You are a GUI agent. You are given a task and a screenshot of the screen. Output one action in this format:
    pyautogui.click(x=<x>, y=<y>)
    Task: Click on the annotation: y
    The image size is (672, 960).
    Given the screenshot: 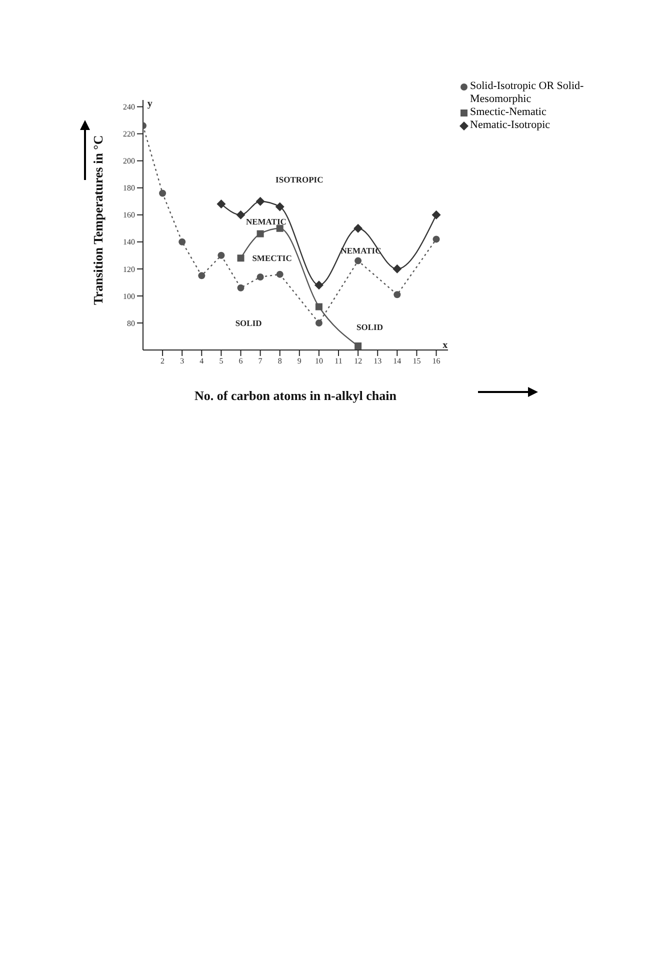 What is the action you would take?
    pyautogui.click(x=149, y=104)
    